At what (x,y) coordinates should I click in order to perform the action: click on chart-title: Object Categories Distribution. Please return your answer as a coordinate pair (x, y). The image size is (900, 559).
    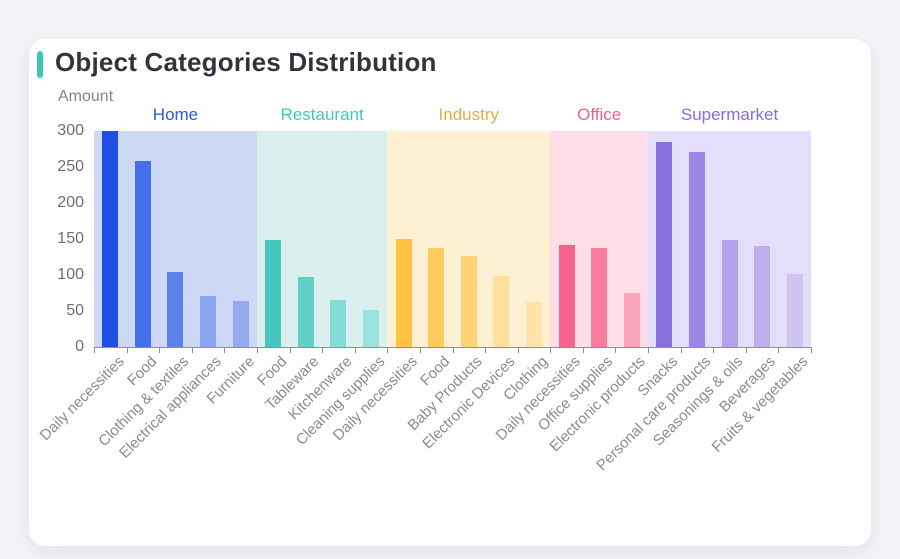
    Looking at the image, I should click on (246, 62).